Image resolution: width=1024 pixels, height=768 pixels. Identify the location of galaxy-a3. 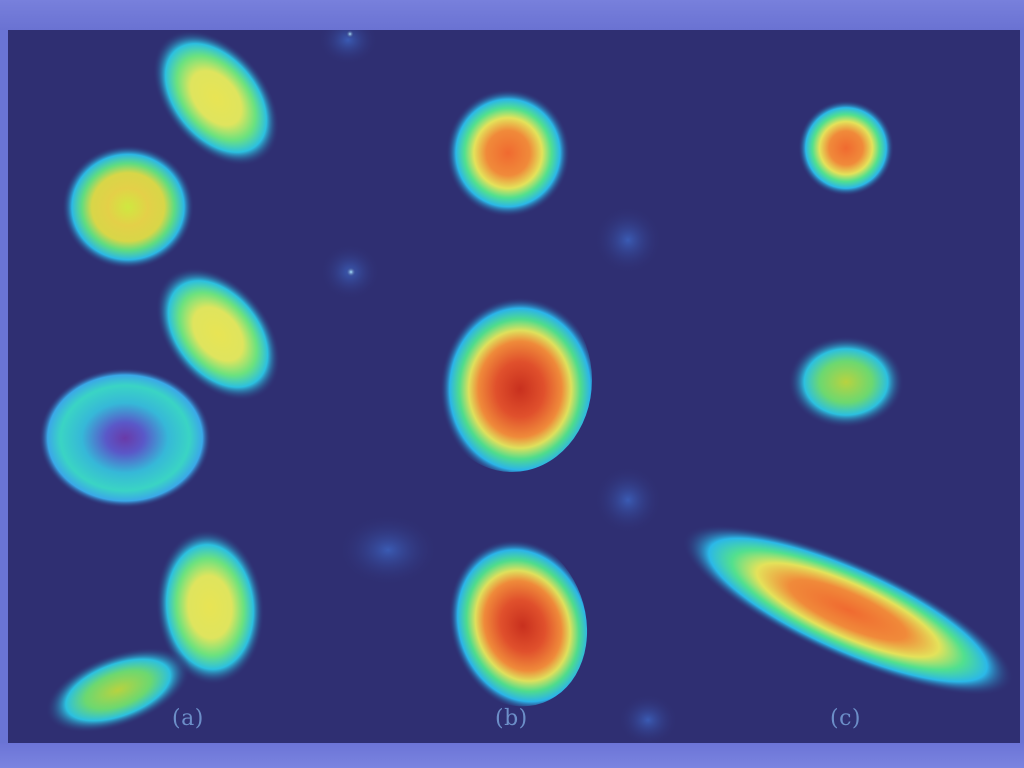
(218, 334).